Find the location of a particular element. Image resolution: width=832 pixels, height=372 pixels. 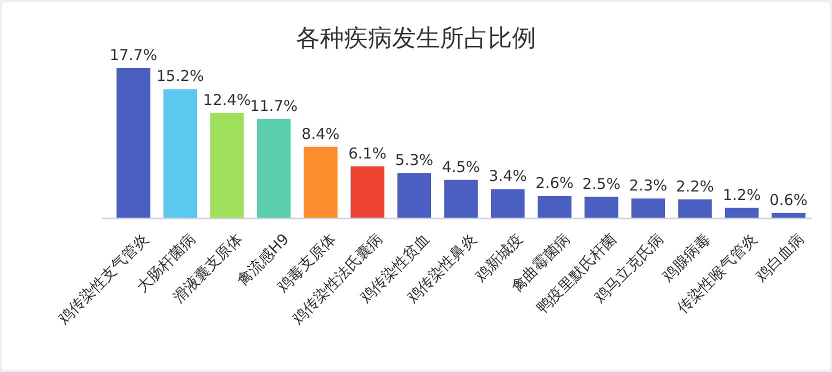

data-label: 4.5% is located at coordinates (461, 167).